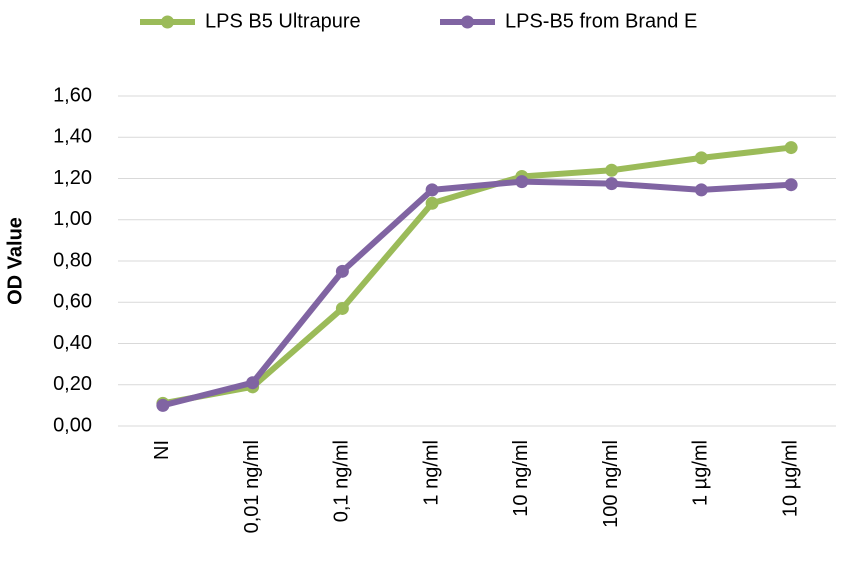 The width and height of the screenshot is (841, 588). What do you see at coordinates (72, 343) in the screenshot?
I see `y-tick-label: 0,40` at bounding box center [72, 343].